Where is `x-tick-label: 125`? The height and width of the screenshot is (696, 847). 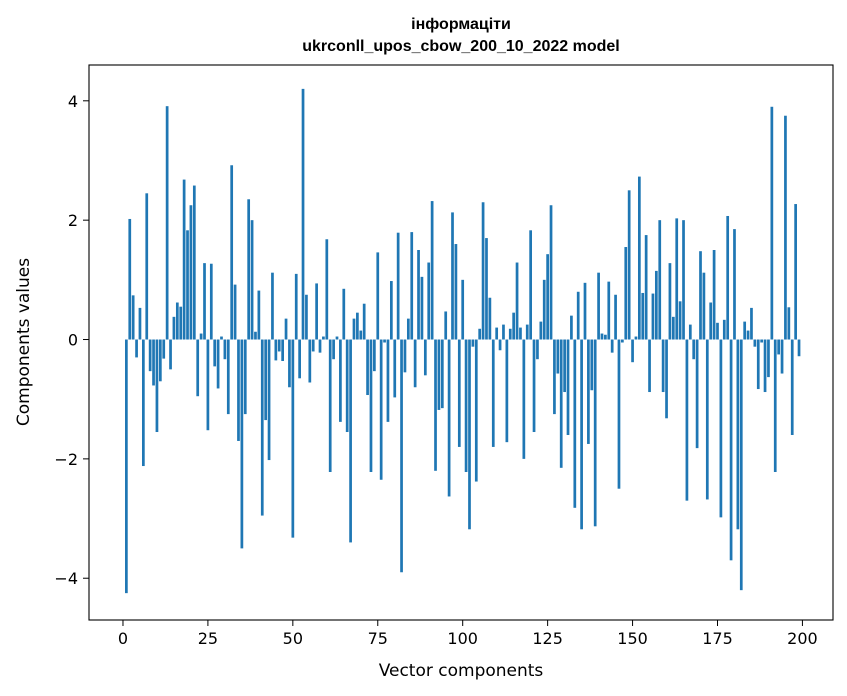
x-tick-label: 125 is located at coordinates (547, 638).